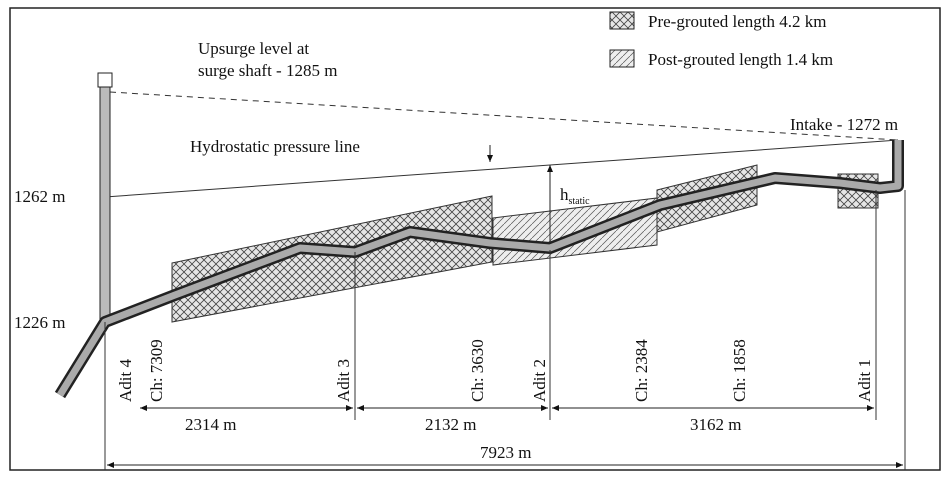 This screenshot has height=477, width=946. I want to click on legend-label: Pre-grouted length 4.2 km, so click(737, 21).